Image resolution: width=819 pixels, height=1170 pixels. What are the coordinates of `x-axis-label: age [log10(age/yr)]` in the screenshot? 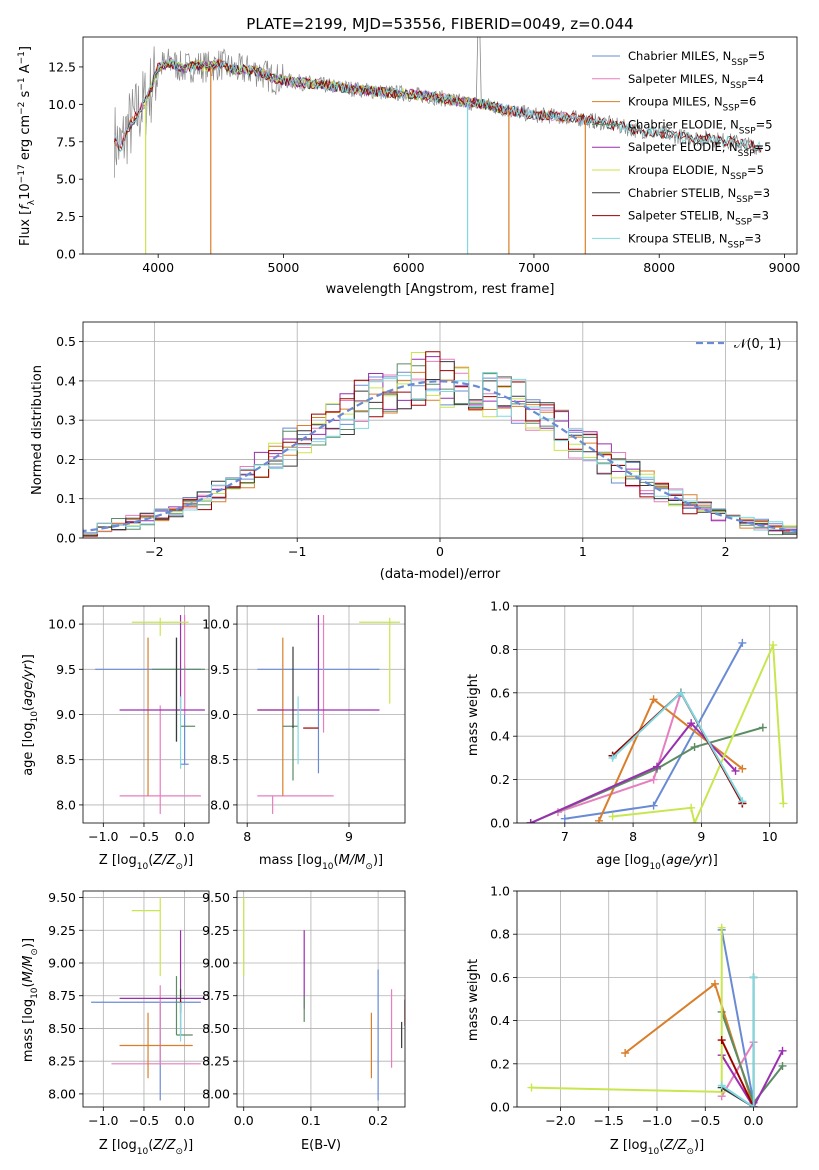 It's located at (657, 862).